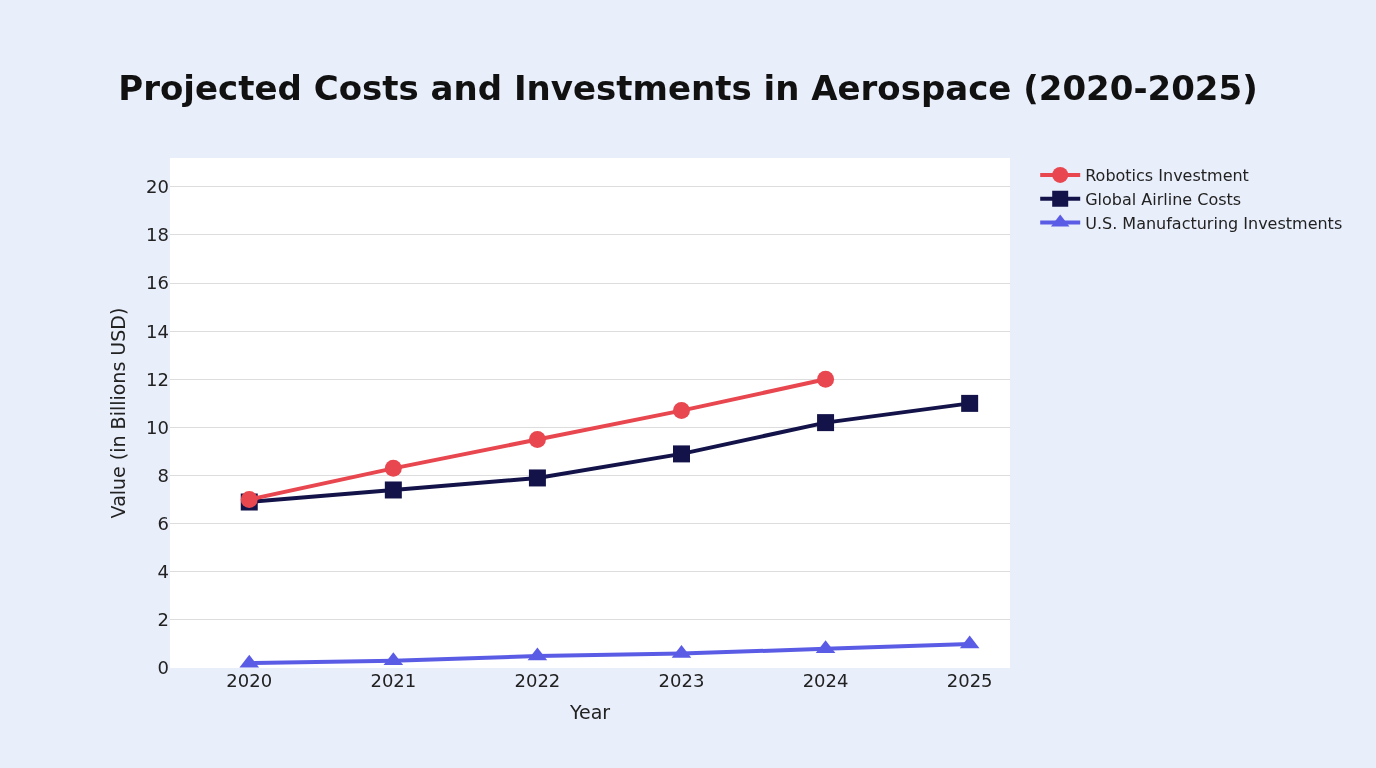 The width and height of the screenshot is (1376, 768). What do you see at coordinates (249, 680) in the screenshot?
I see `x-tick-label: 2020` at bounding box center [249, 680].